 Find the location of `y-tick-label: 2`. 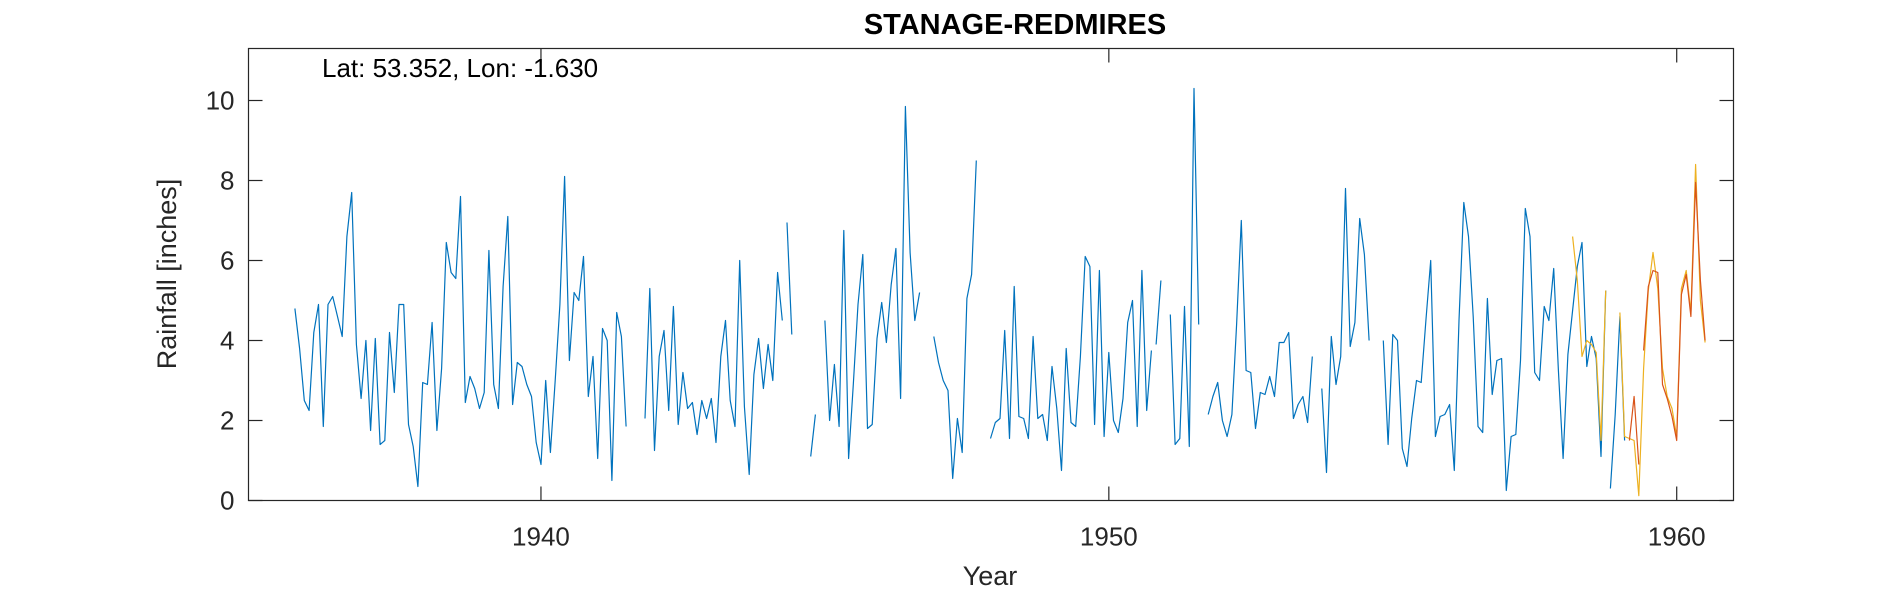

y-tick-label: 2 is located at coordinates (227, 421).